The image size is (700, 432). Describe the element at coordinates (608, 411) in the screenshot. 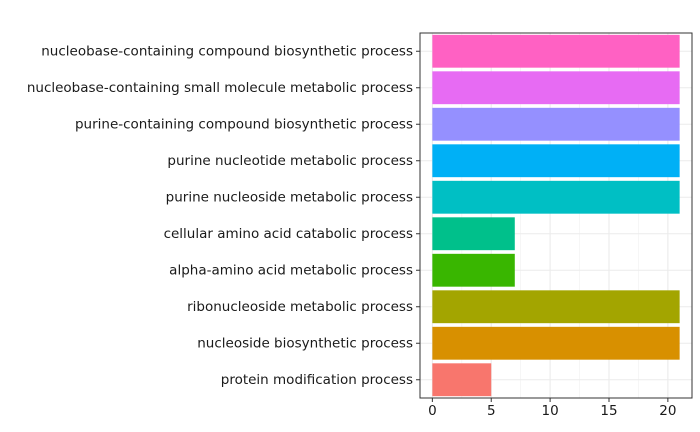

I see `x-tick-label: 15` at that location.